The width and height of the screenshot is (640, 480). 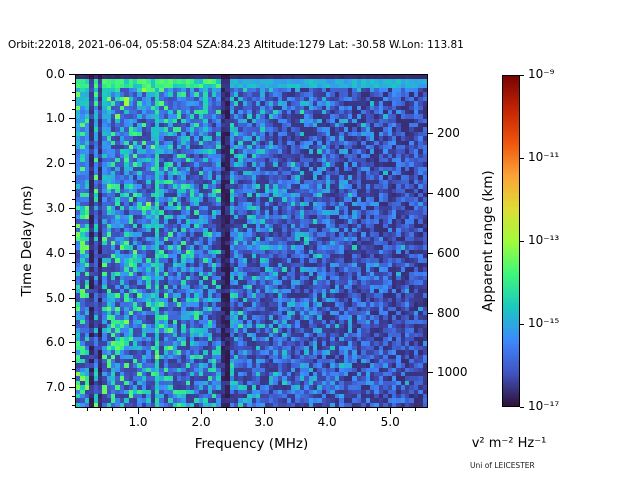 I want to click on right-y-axis-label: Apparent range (km), so click(x=488, y=241).